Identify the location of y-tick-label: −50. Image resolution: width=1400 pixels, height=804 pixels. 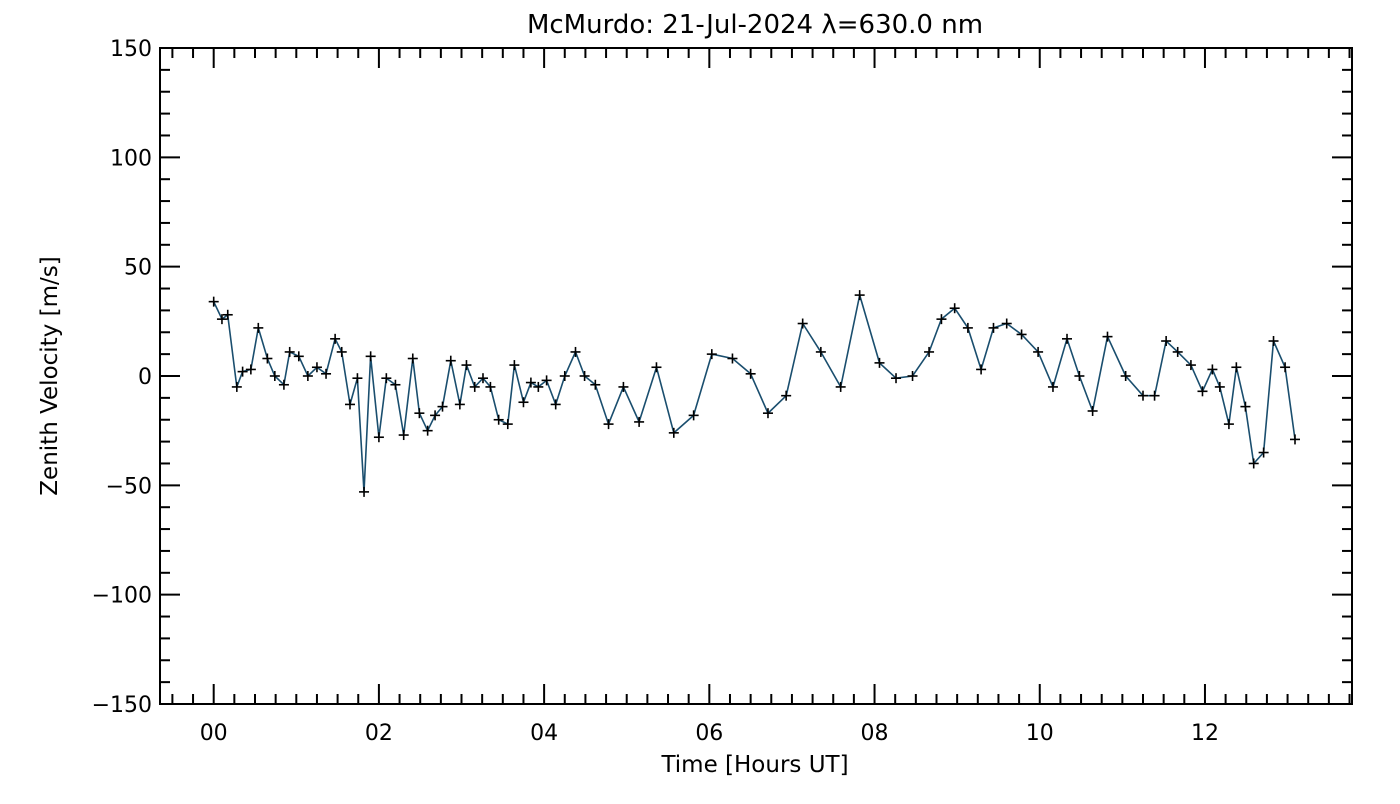
(129, 486).